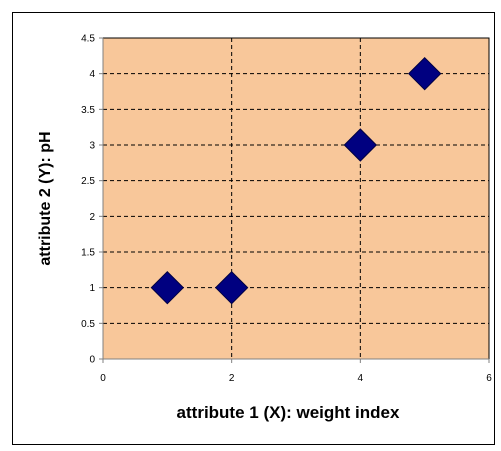 The width and height of the screenshot is (501, 451). I want to click on y-tick-label: 4, so click(92, 74).